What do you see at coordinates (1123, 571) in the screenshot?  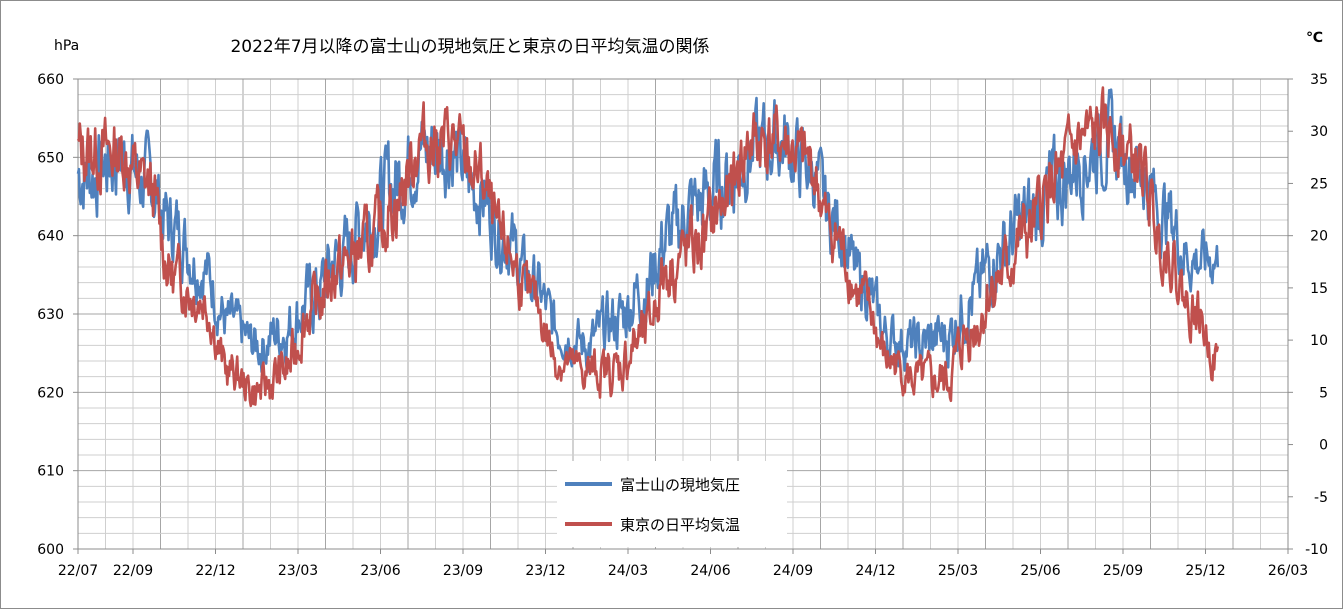 I see `x-tick-label: 25/09` at bounding box center [1123, 571].